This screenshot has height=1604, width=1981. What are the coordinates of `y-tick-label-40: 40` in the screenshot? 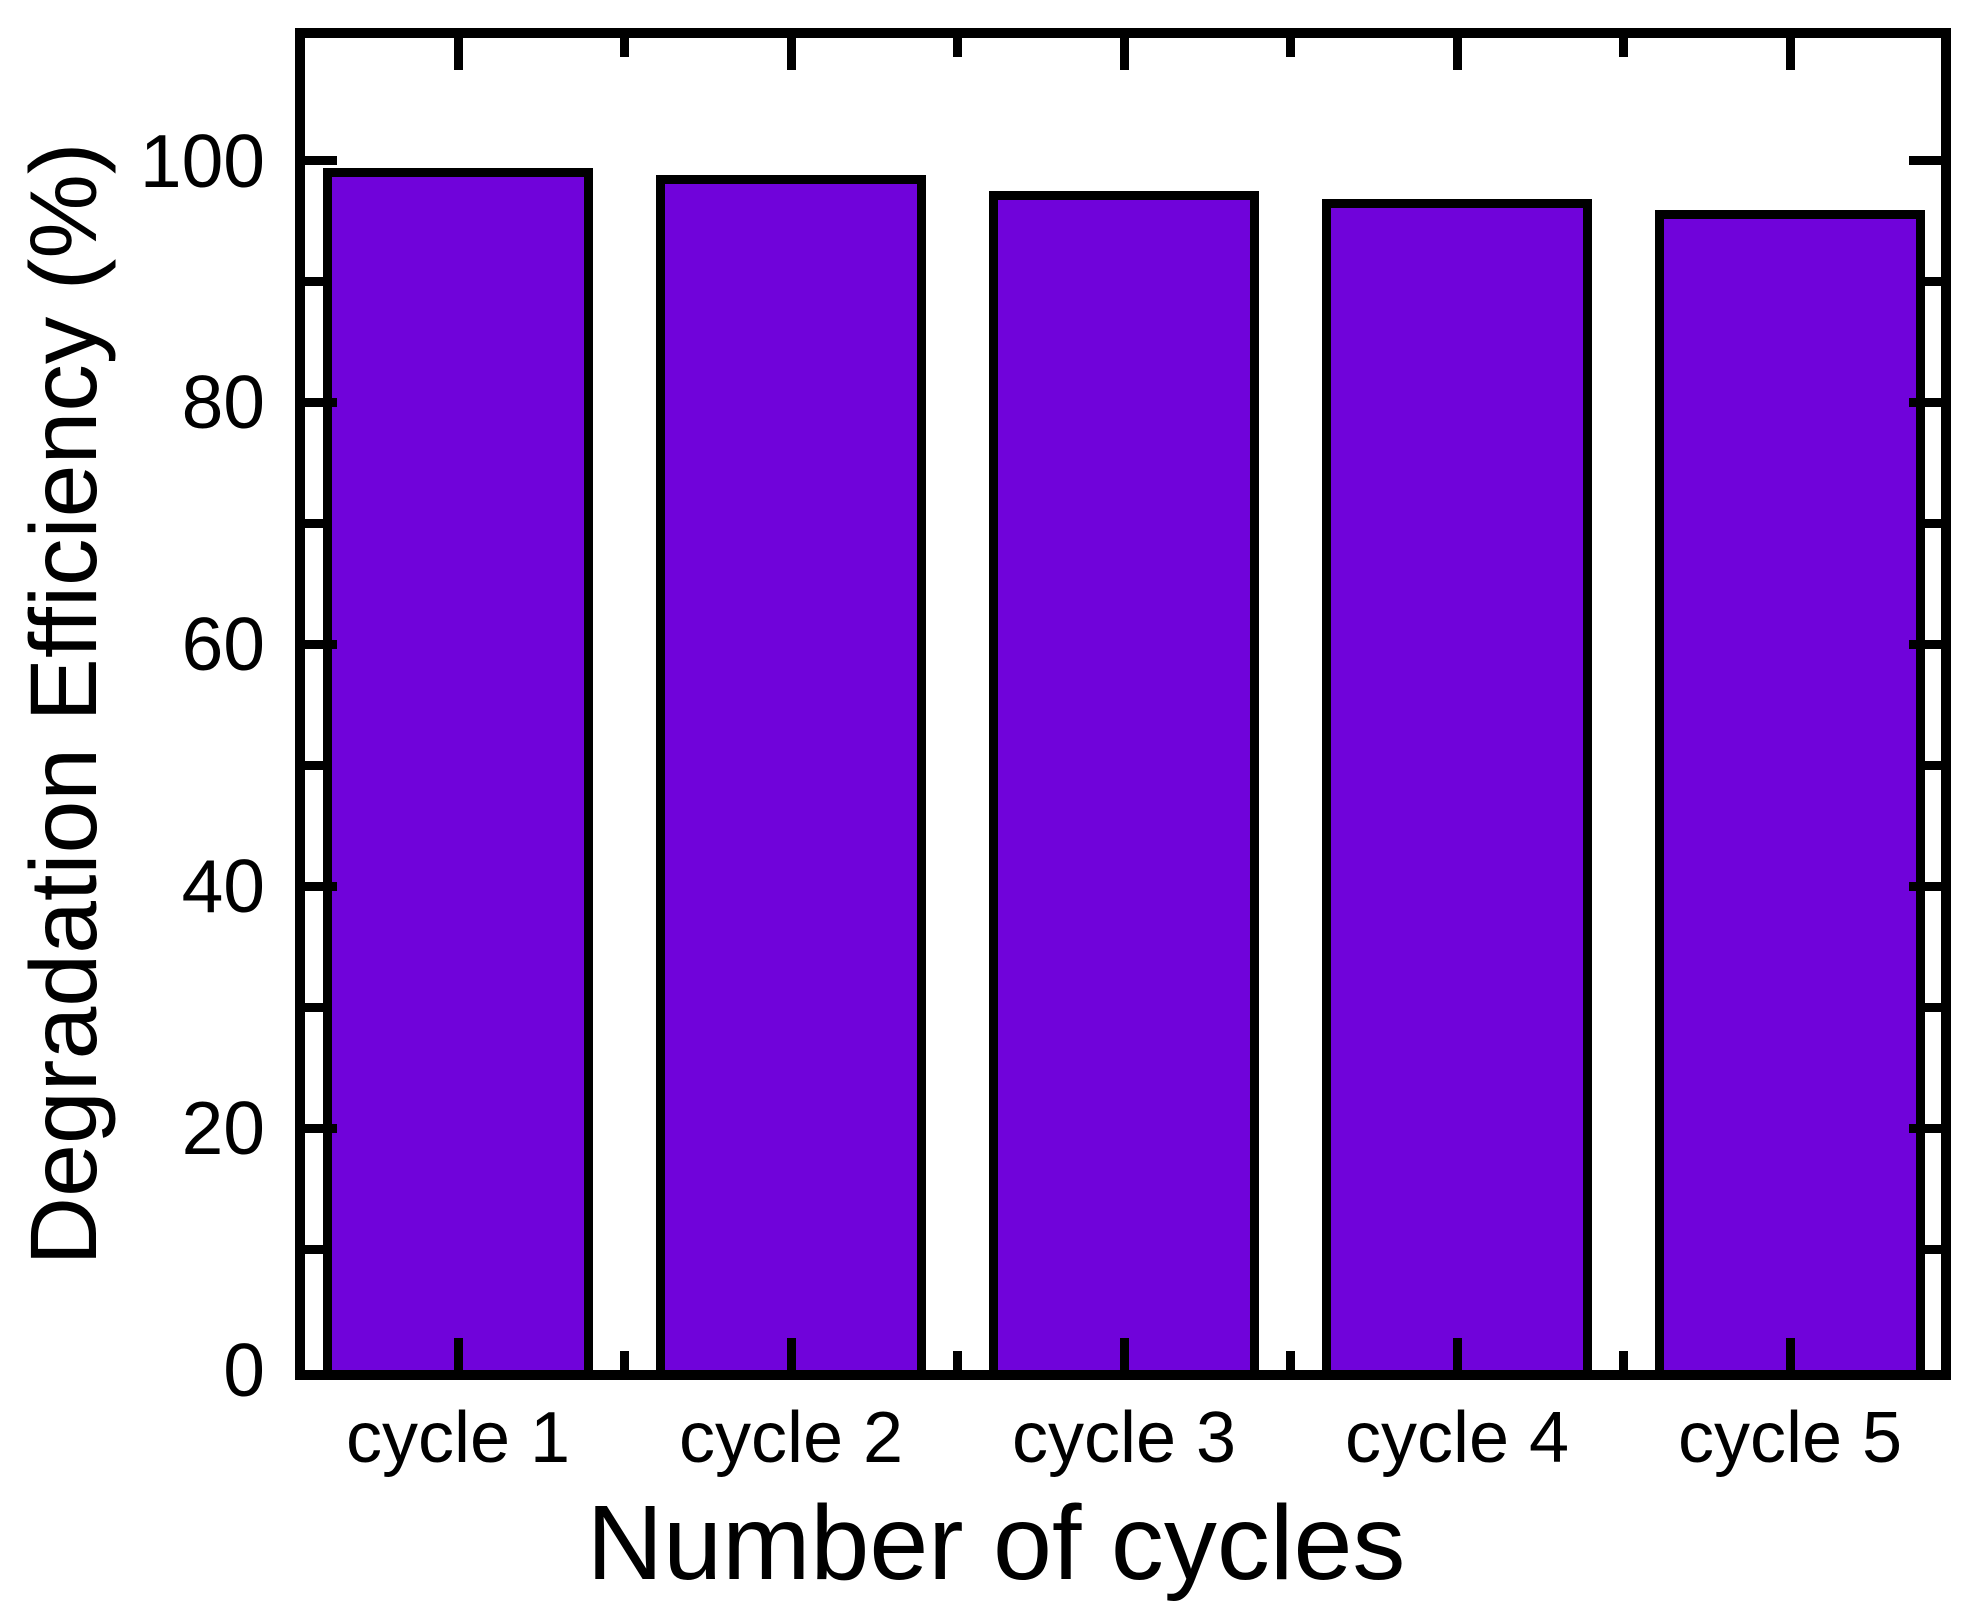 It's located at (223, 886).